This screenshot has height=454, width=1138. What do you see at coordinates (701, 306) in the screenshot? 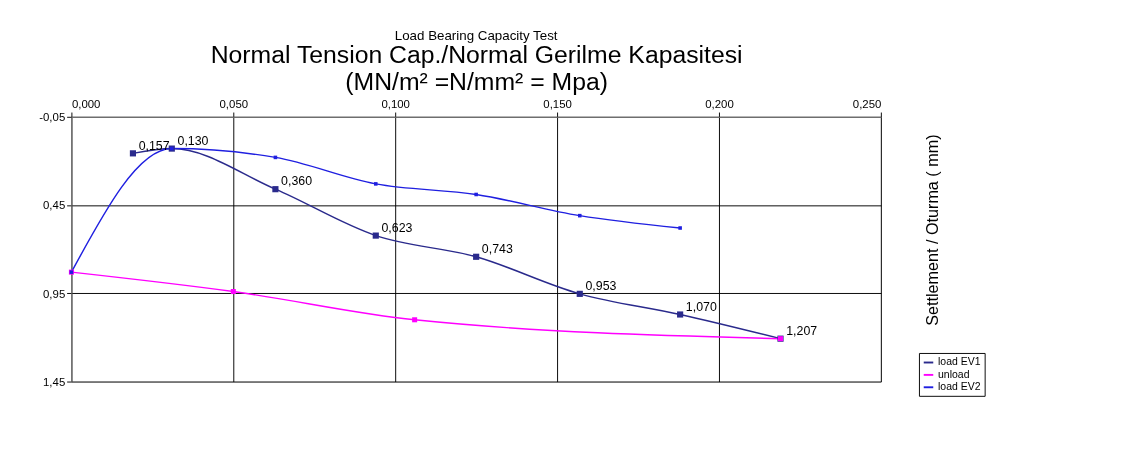
I see `data-label: 1,070` at bounding box center [701, 306].